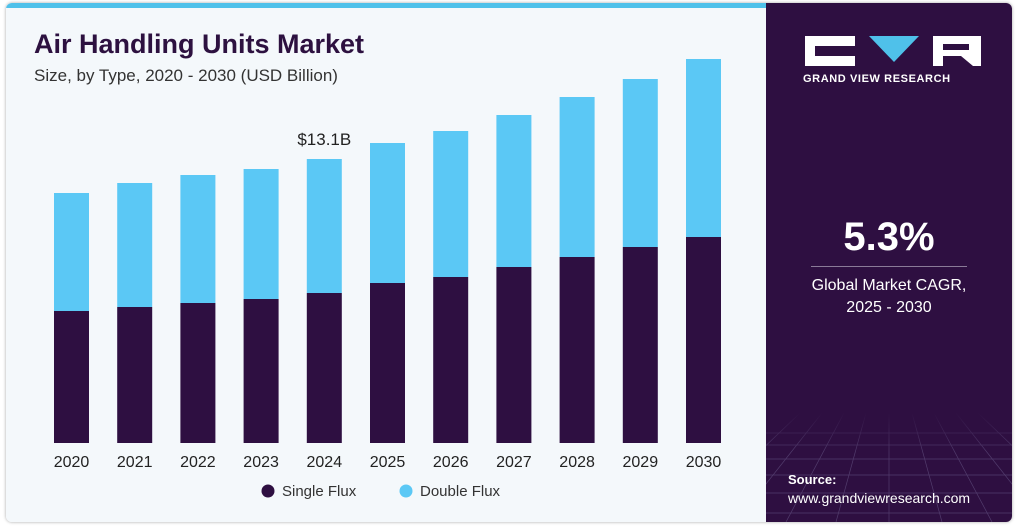 This screenshot has height=527, width=1022. I want to click on x-tick-label: 2023, so click(261, 462).